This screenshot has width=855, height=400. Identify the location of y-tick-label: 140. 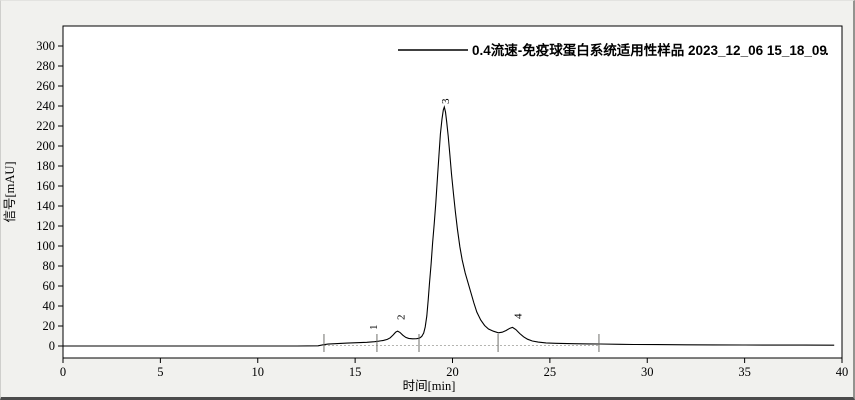
(45, 206).